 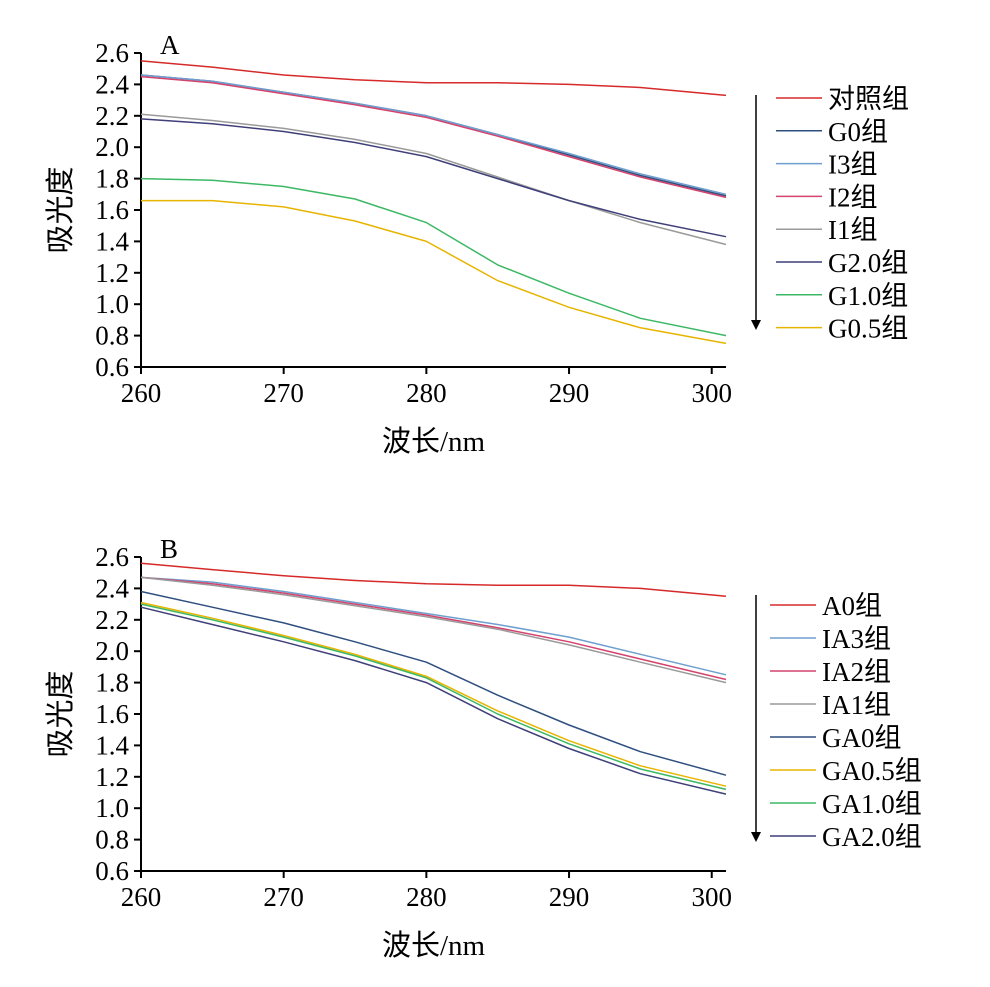 I want to click on legend-label: I1组, so click(x=853, y=230).